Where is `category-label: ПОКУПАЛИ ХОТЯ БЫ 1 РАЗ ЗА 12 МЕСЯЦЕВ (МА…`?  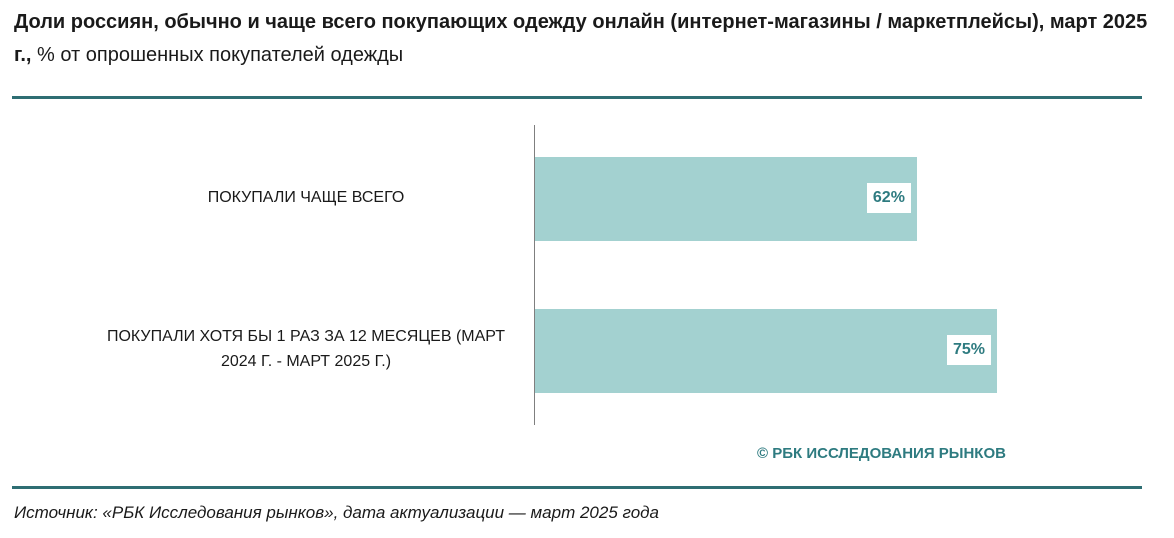
category-label: ПОКУПАЛИ ХОТЯ БЫ 1 РАЗ ЗА 12 МЕСЯЦЕВ (МА… is located at coordinates (306, 349).